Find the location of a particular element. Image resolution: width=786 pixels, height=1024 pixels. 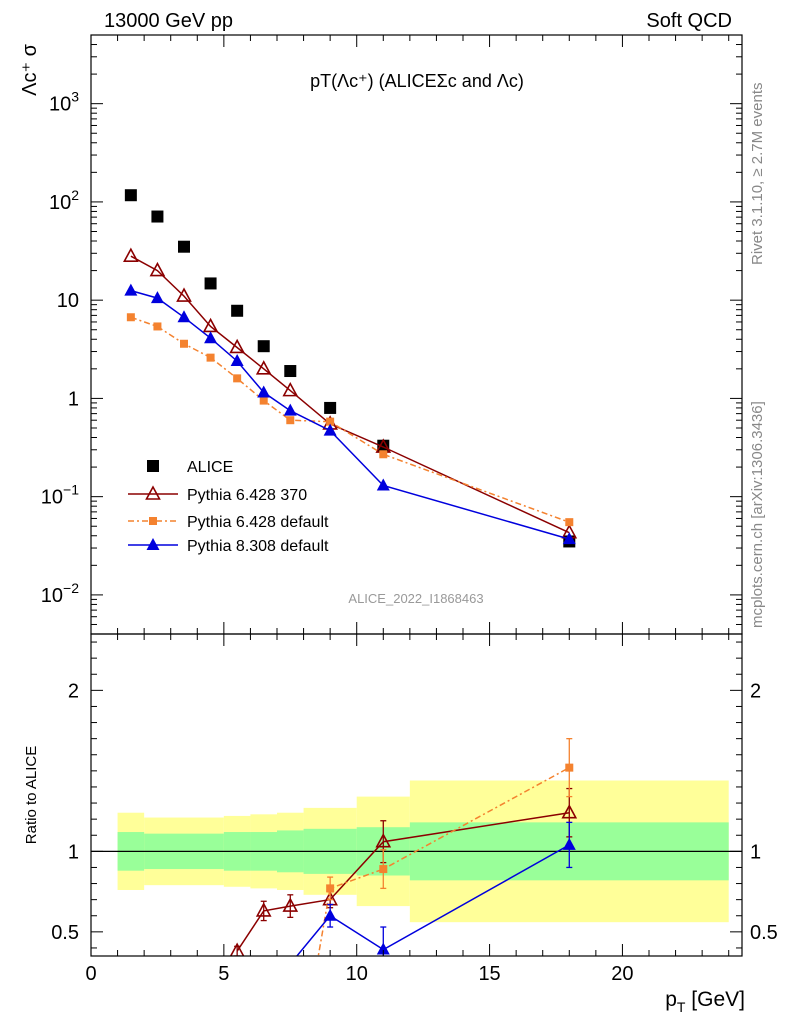

rivet-label: Rivet 3.1.10, ≥ 2.7M events is located at coordinates (757, 174).